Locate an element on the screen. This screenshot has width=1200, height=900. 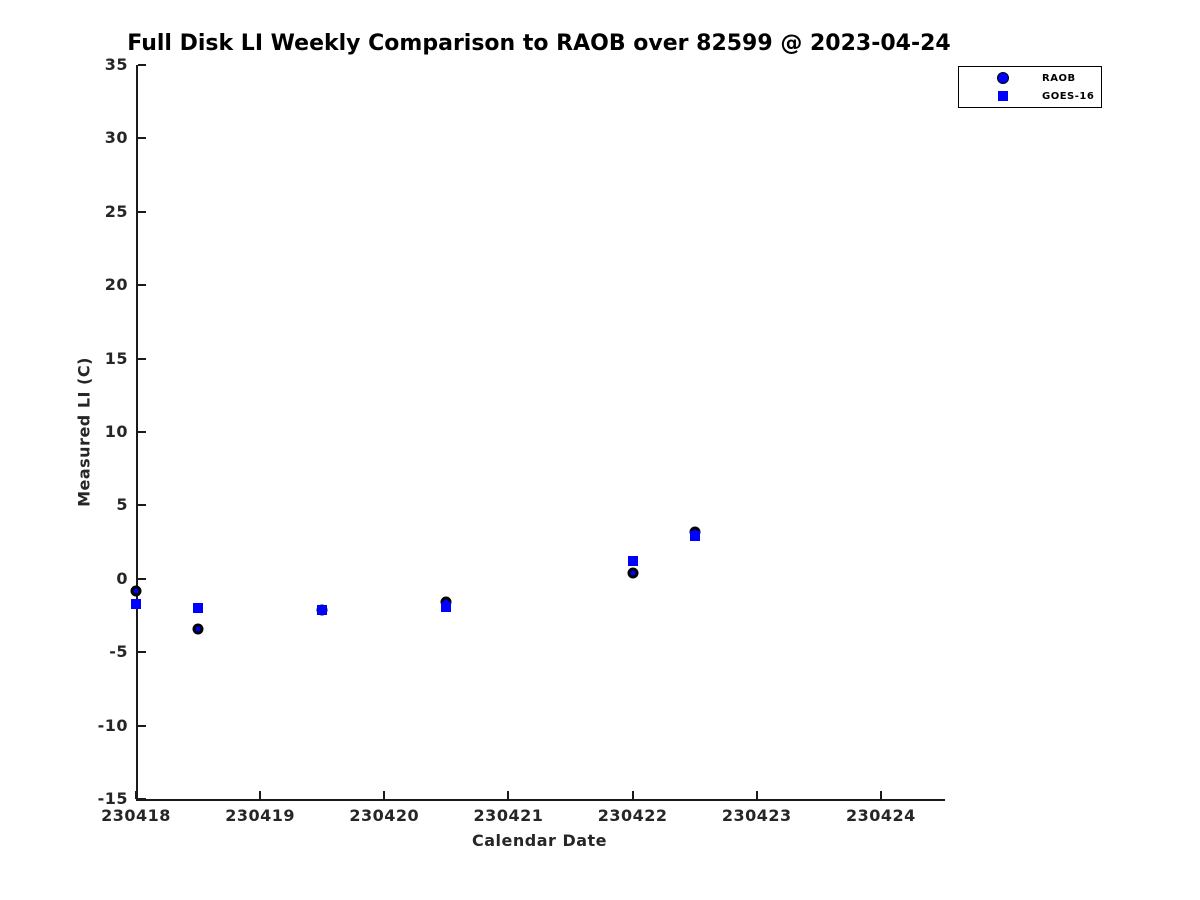
x-tick-label: 230418 is located at coordinates (136, 815).